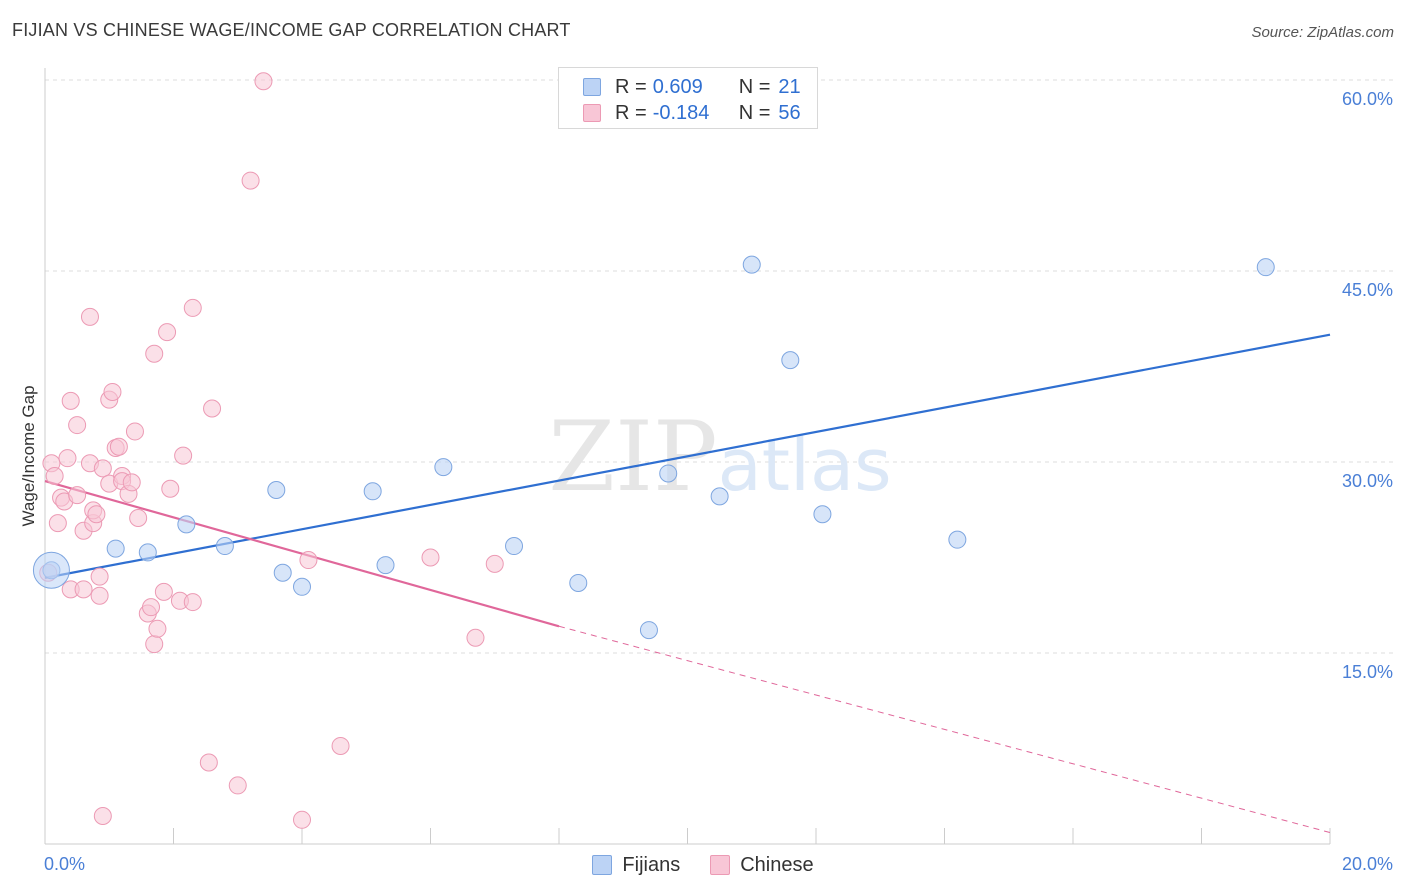 This screenshot has width=1406, height=892. What do you see at coordinates (805, 465) in the screenshot?
I see `watermark-atlas: atlas` at bounding box center [805, 465].